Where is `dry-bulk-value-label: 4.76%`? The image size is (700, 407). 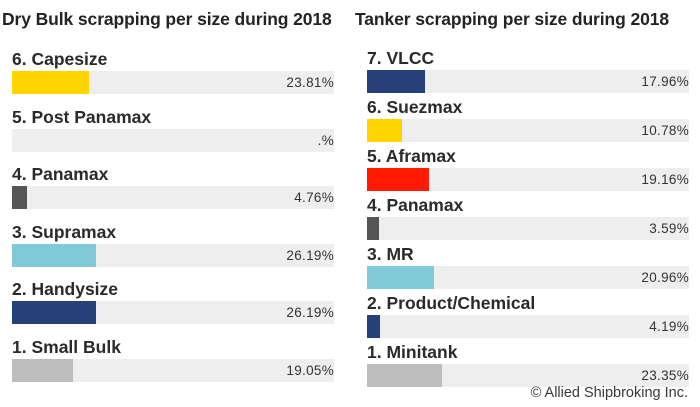 dry-bulk-value-label: 4.76% is located at coordinates (314, 198).